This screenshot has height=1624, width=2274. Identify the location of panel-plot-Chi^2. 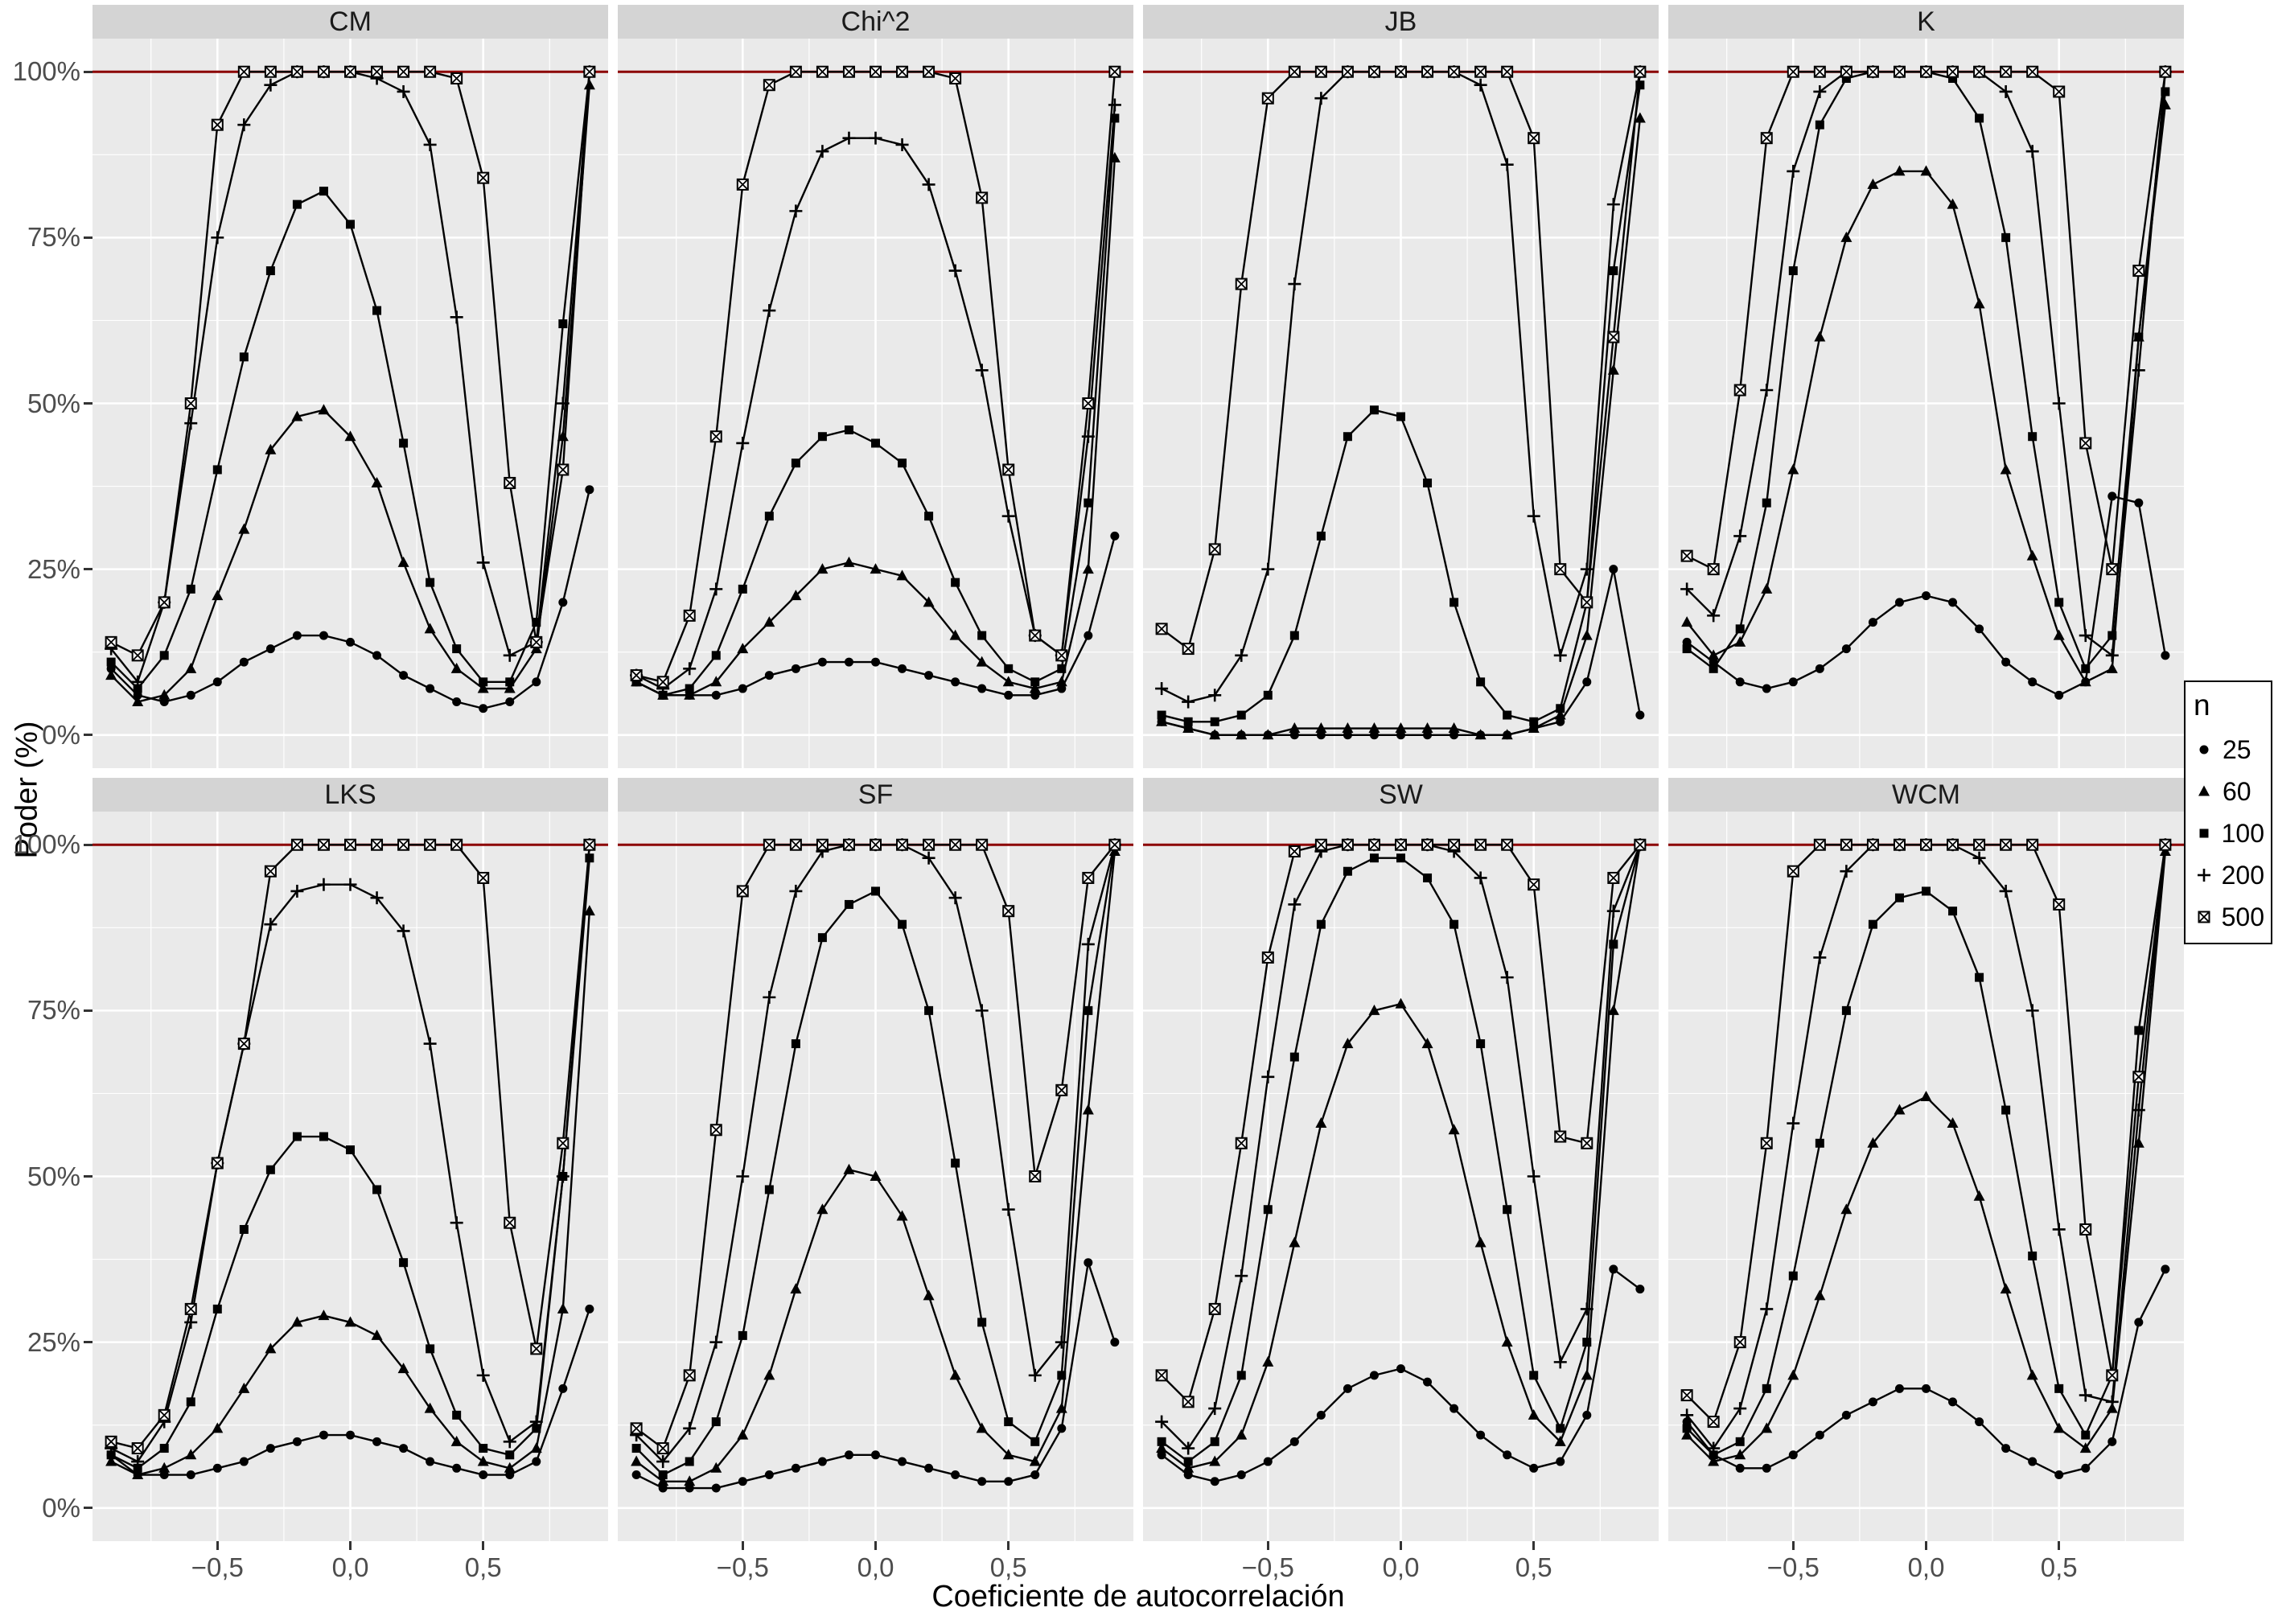
(875, 404).